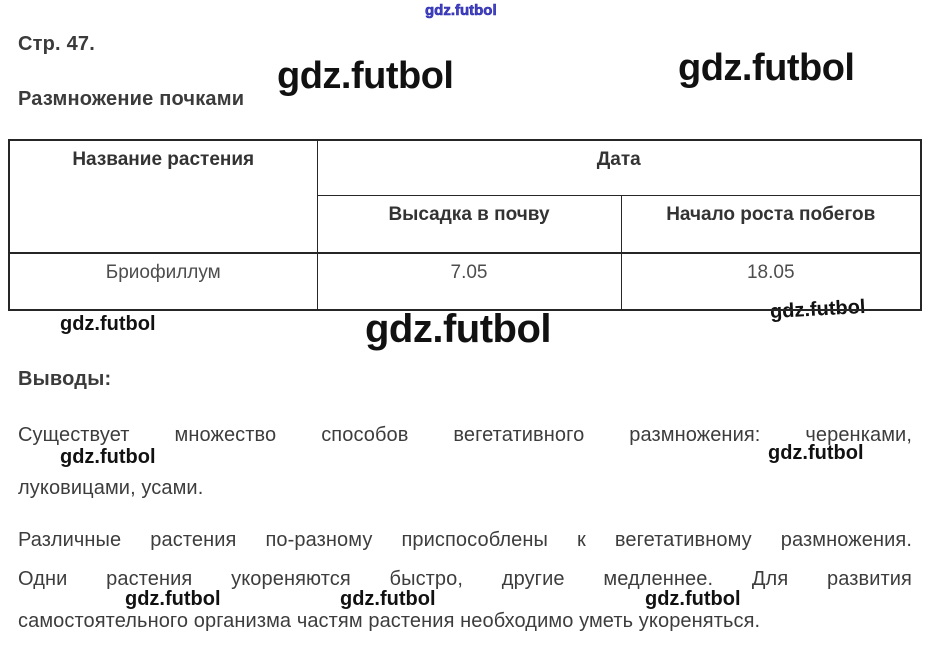 This screenshot has width=930, height=648. Describe the element at coordinates (108, 457) in the screenshot. I see `watermark-gdz-futbol-para1-left: gdz.futbol` at that location.